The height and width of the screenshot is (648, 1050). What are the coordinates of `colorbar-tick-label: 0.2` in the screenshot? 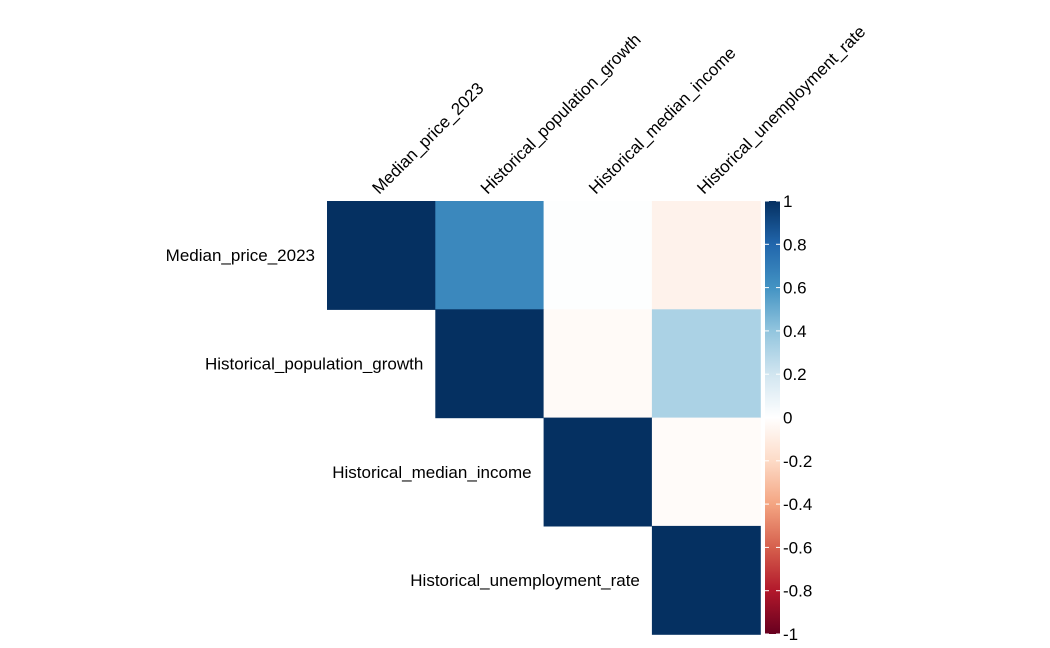 It's located at (795, 374).